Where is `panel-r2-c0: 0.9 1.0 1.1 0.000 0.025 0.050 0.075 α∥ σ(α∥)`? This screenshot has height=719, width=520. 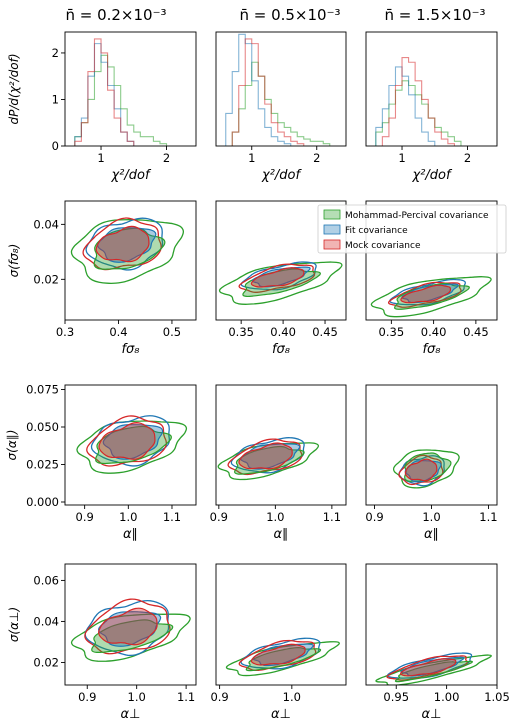 panel-r2-c0: 0.9 1.0 1.1 0.000 0.025 0.050 0.075 α∥ σ(α∥) is located at coordinates (101, 462).